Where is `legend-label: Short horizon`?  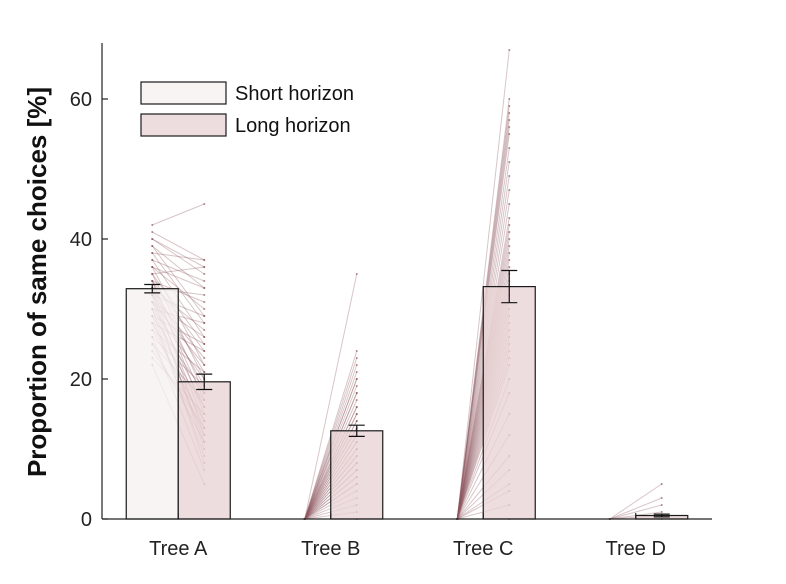
legend-label: Short horizon is located at coordinates (294, 94).